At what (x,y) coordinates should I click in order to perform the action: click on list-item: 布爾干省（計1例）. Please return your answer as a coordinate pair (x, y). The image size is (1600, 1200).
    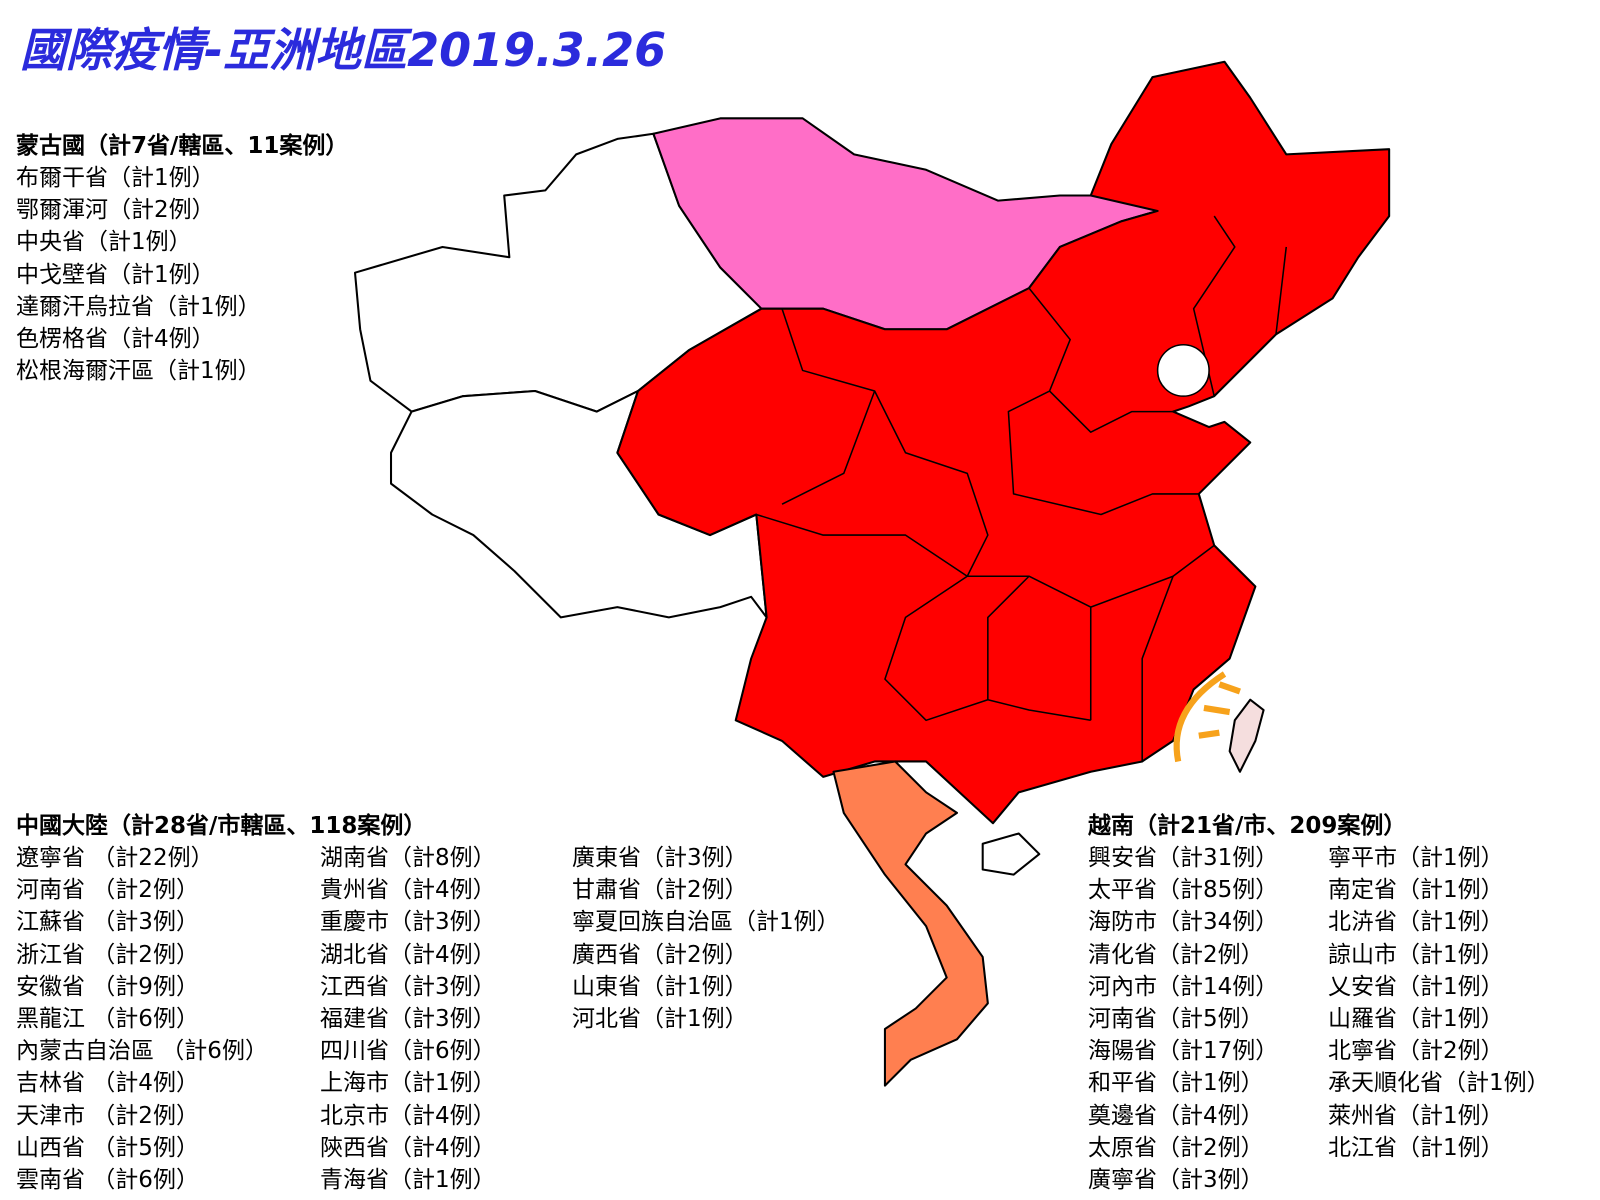
    Looking at the image, I should click on (115, 178).